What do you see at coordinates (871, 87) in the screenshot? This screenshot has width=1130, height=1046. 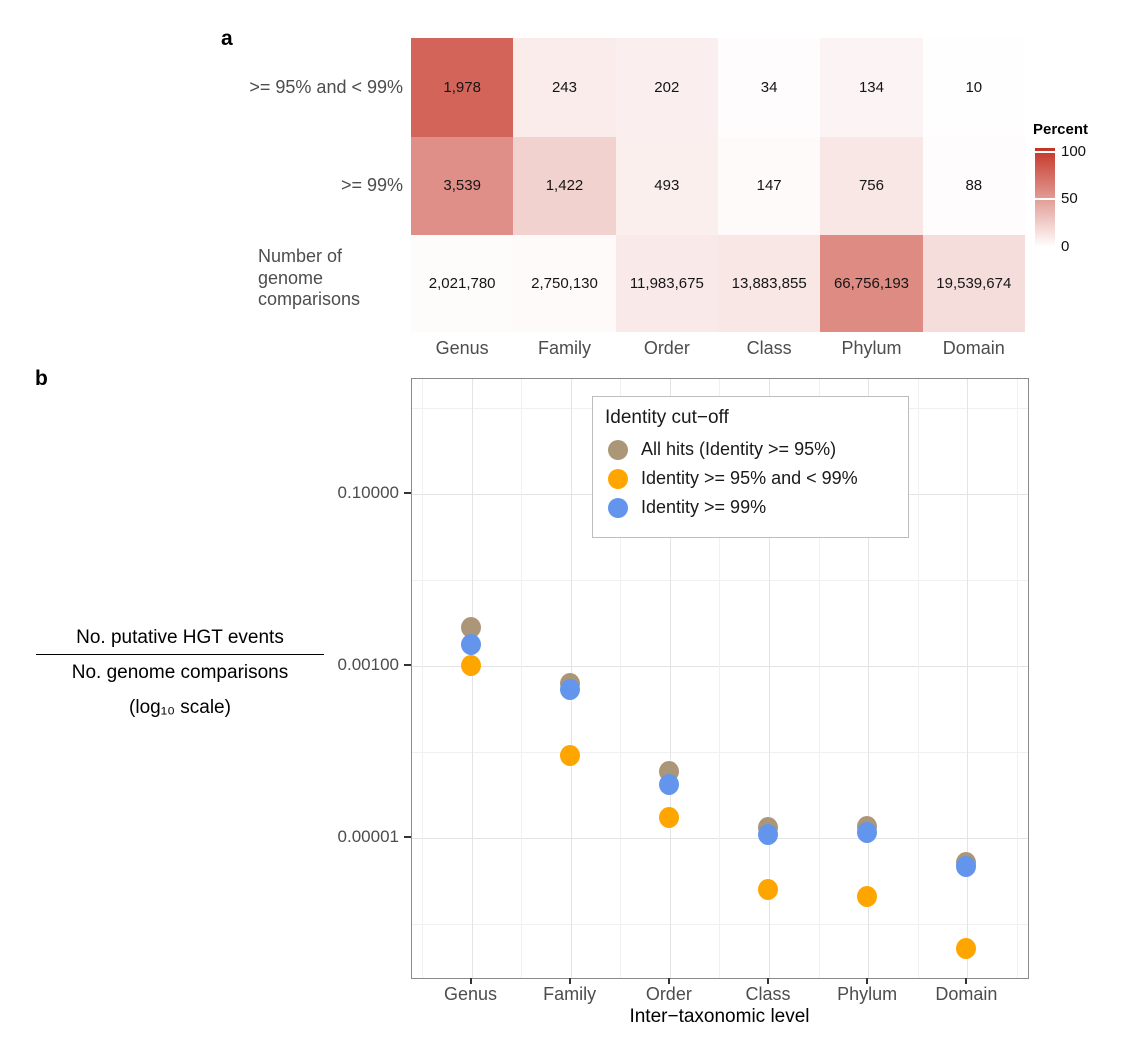 I see `heatmap-cell: 134` at bounding box center [871, 87].